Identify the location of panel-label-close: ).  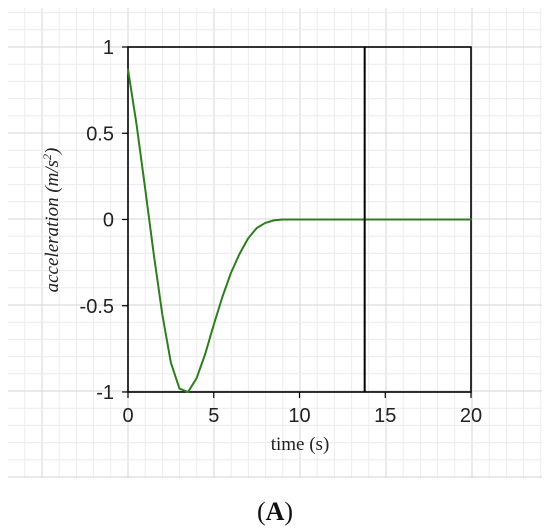
(288, 511).